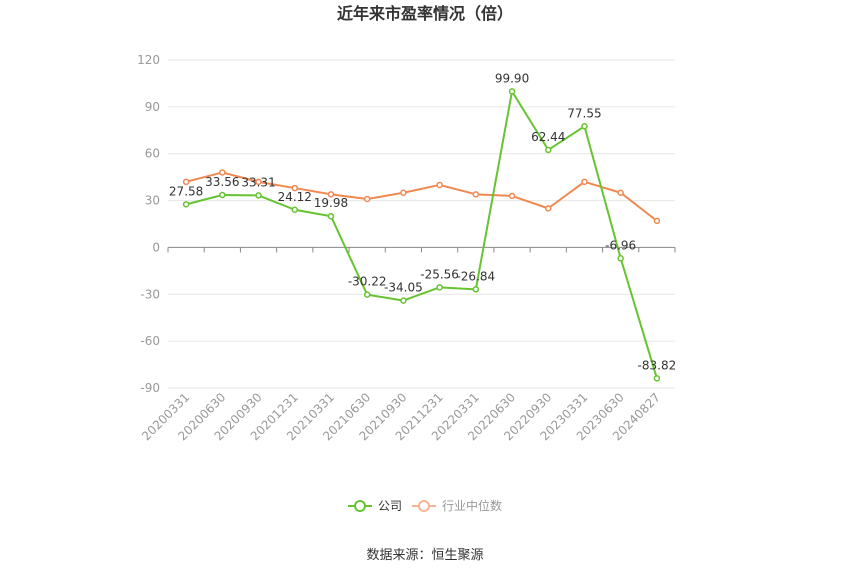  What do you see at coordinates (425, 13) in the screenshot?
I see `chart-title: 近年来市盈率情况（倍）` at bounding box center [425, 13].